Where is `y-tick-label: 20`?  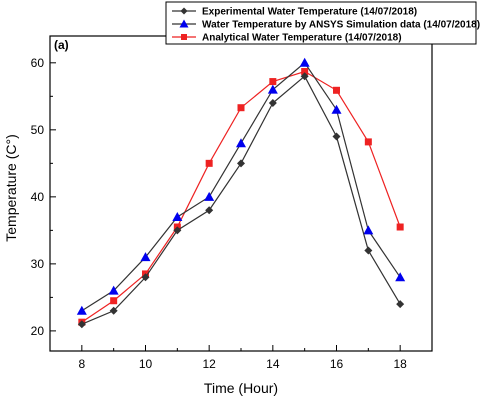 y-tick-label: 20 is located at coordinates (38, 331).